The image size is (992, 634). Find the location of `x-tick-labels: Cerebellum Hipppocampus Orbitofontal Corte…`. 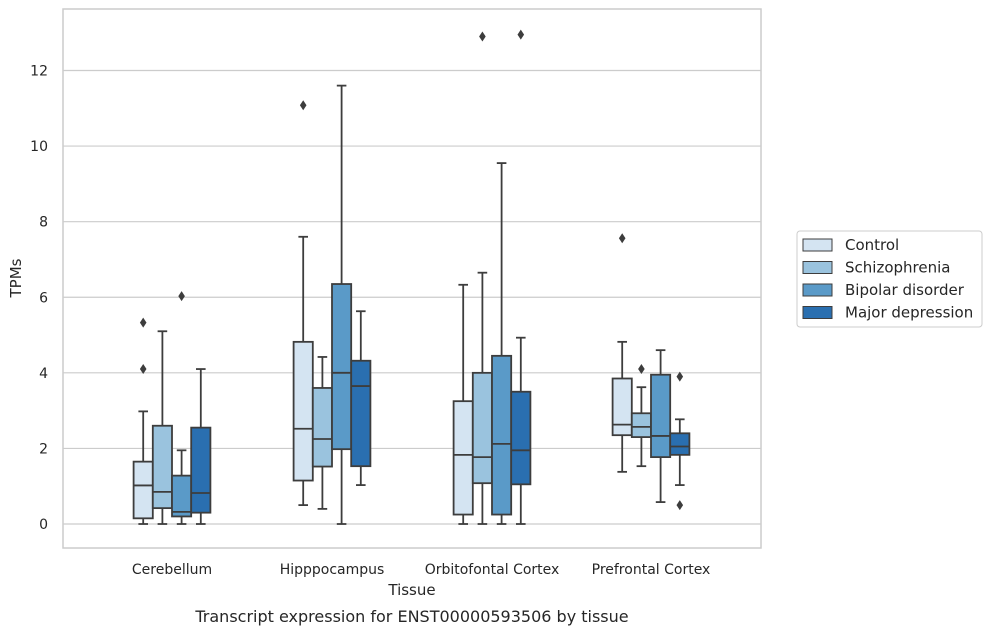

x-tick-labels: Cerebellum Hipppocampus Orbitofontal Corte… is located at coordinates (421, 570).